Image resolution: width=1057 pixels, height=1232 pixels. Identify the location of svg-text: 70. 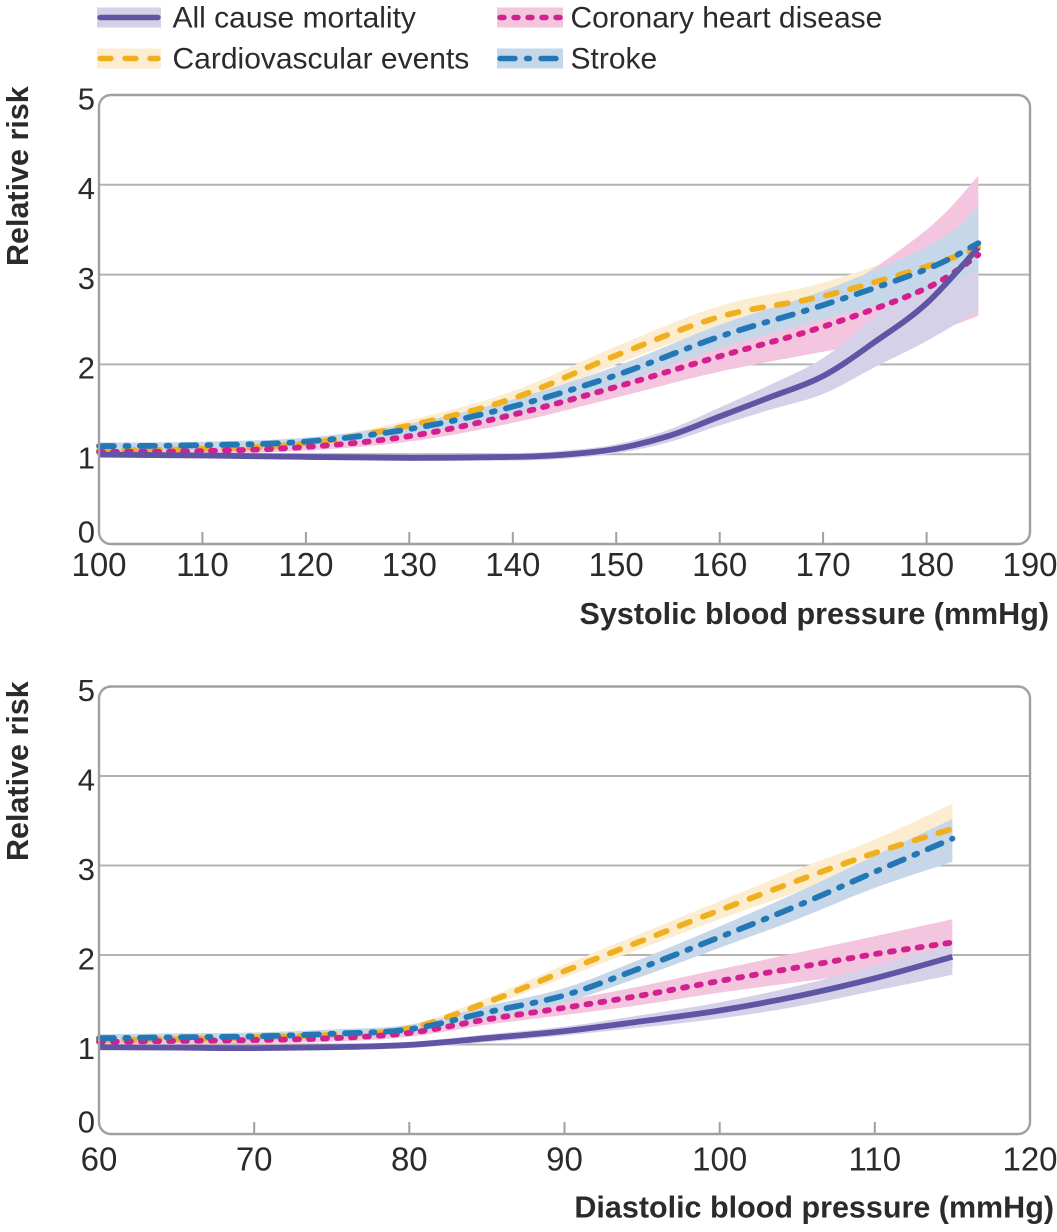
(254, 1159).